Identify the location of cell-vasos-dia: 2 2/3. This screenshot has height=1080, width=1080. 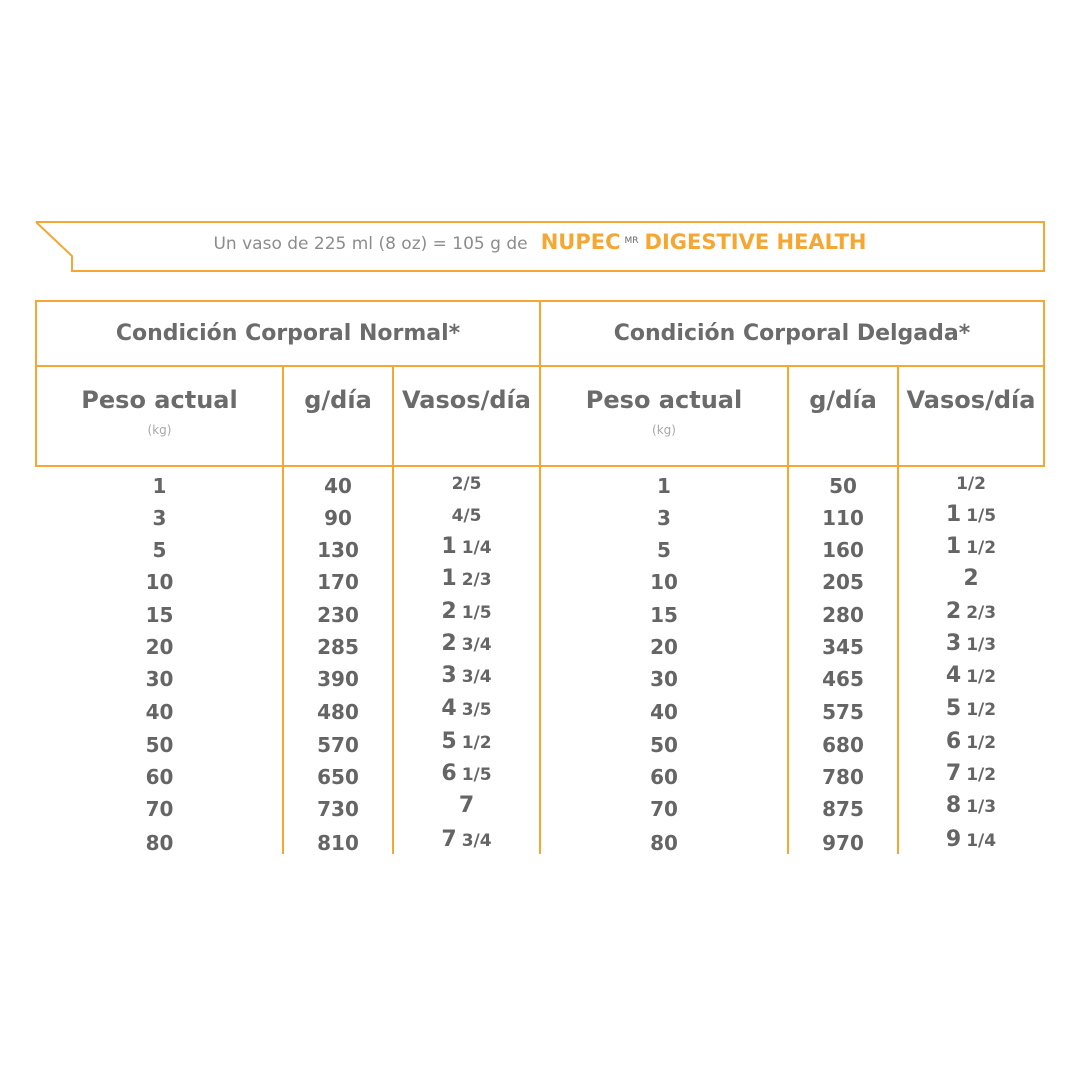
(971, 611).